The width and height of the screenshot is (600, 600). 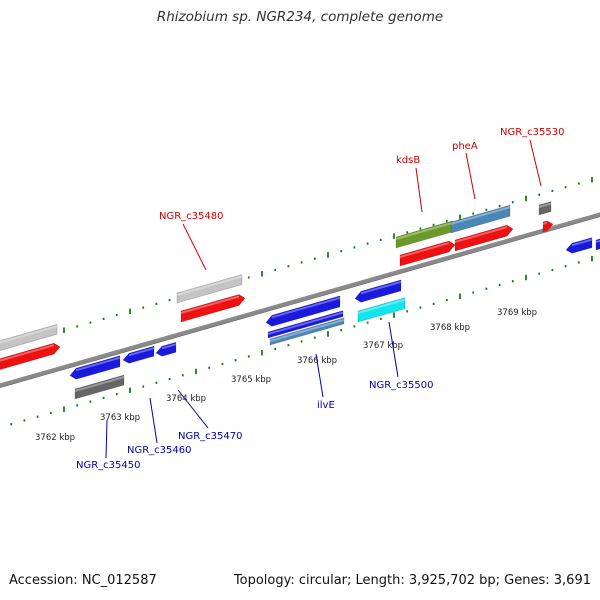 What do you see at coordinates (326, 405) in the screenshot?
I see `gene-label-ilve: ilvE` at bounding box center [326, 405].